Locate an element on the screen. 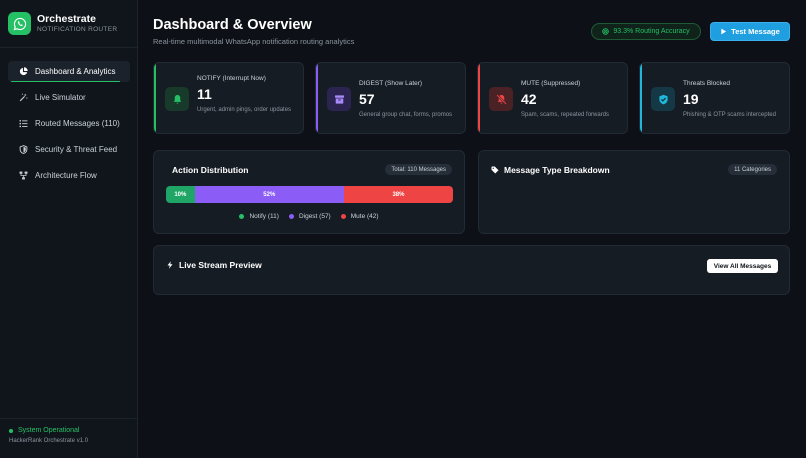  panel-title-text: Message Type Breakdown is located at coordinates (557, 170).